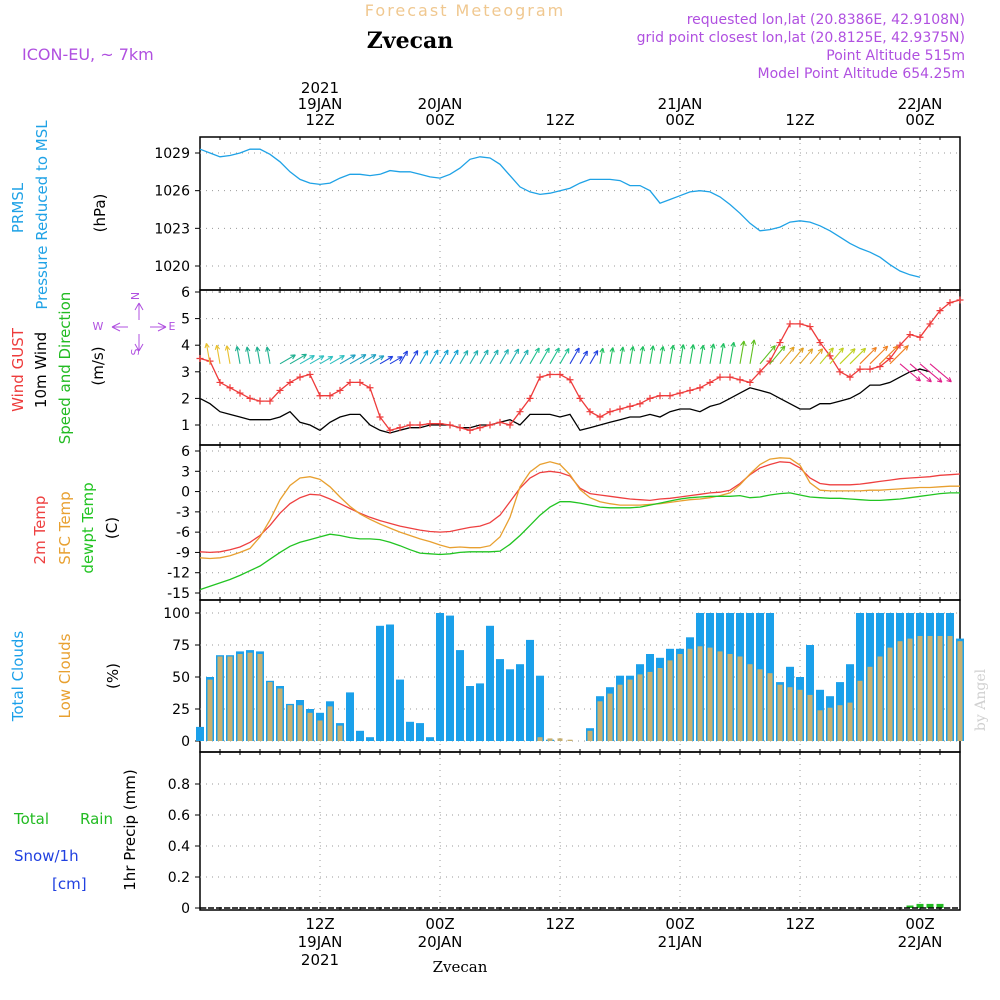  What do you see at coordinates (981, 699) in the screenshot?
I see `watermark: by Angel` at bounding box center [981, 699].